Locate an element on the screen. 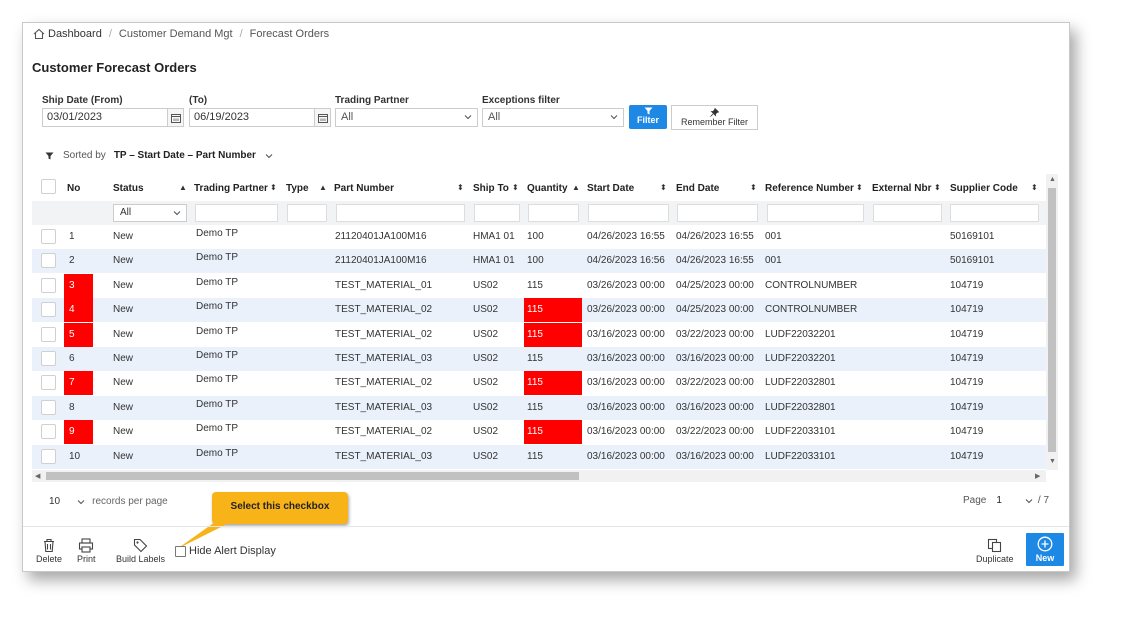 This screenshot has height=628, width=1126. cell-ref: LUDF22032801 is located at coordinates (800, 407).